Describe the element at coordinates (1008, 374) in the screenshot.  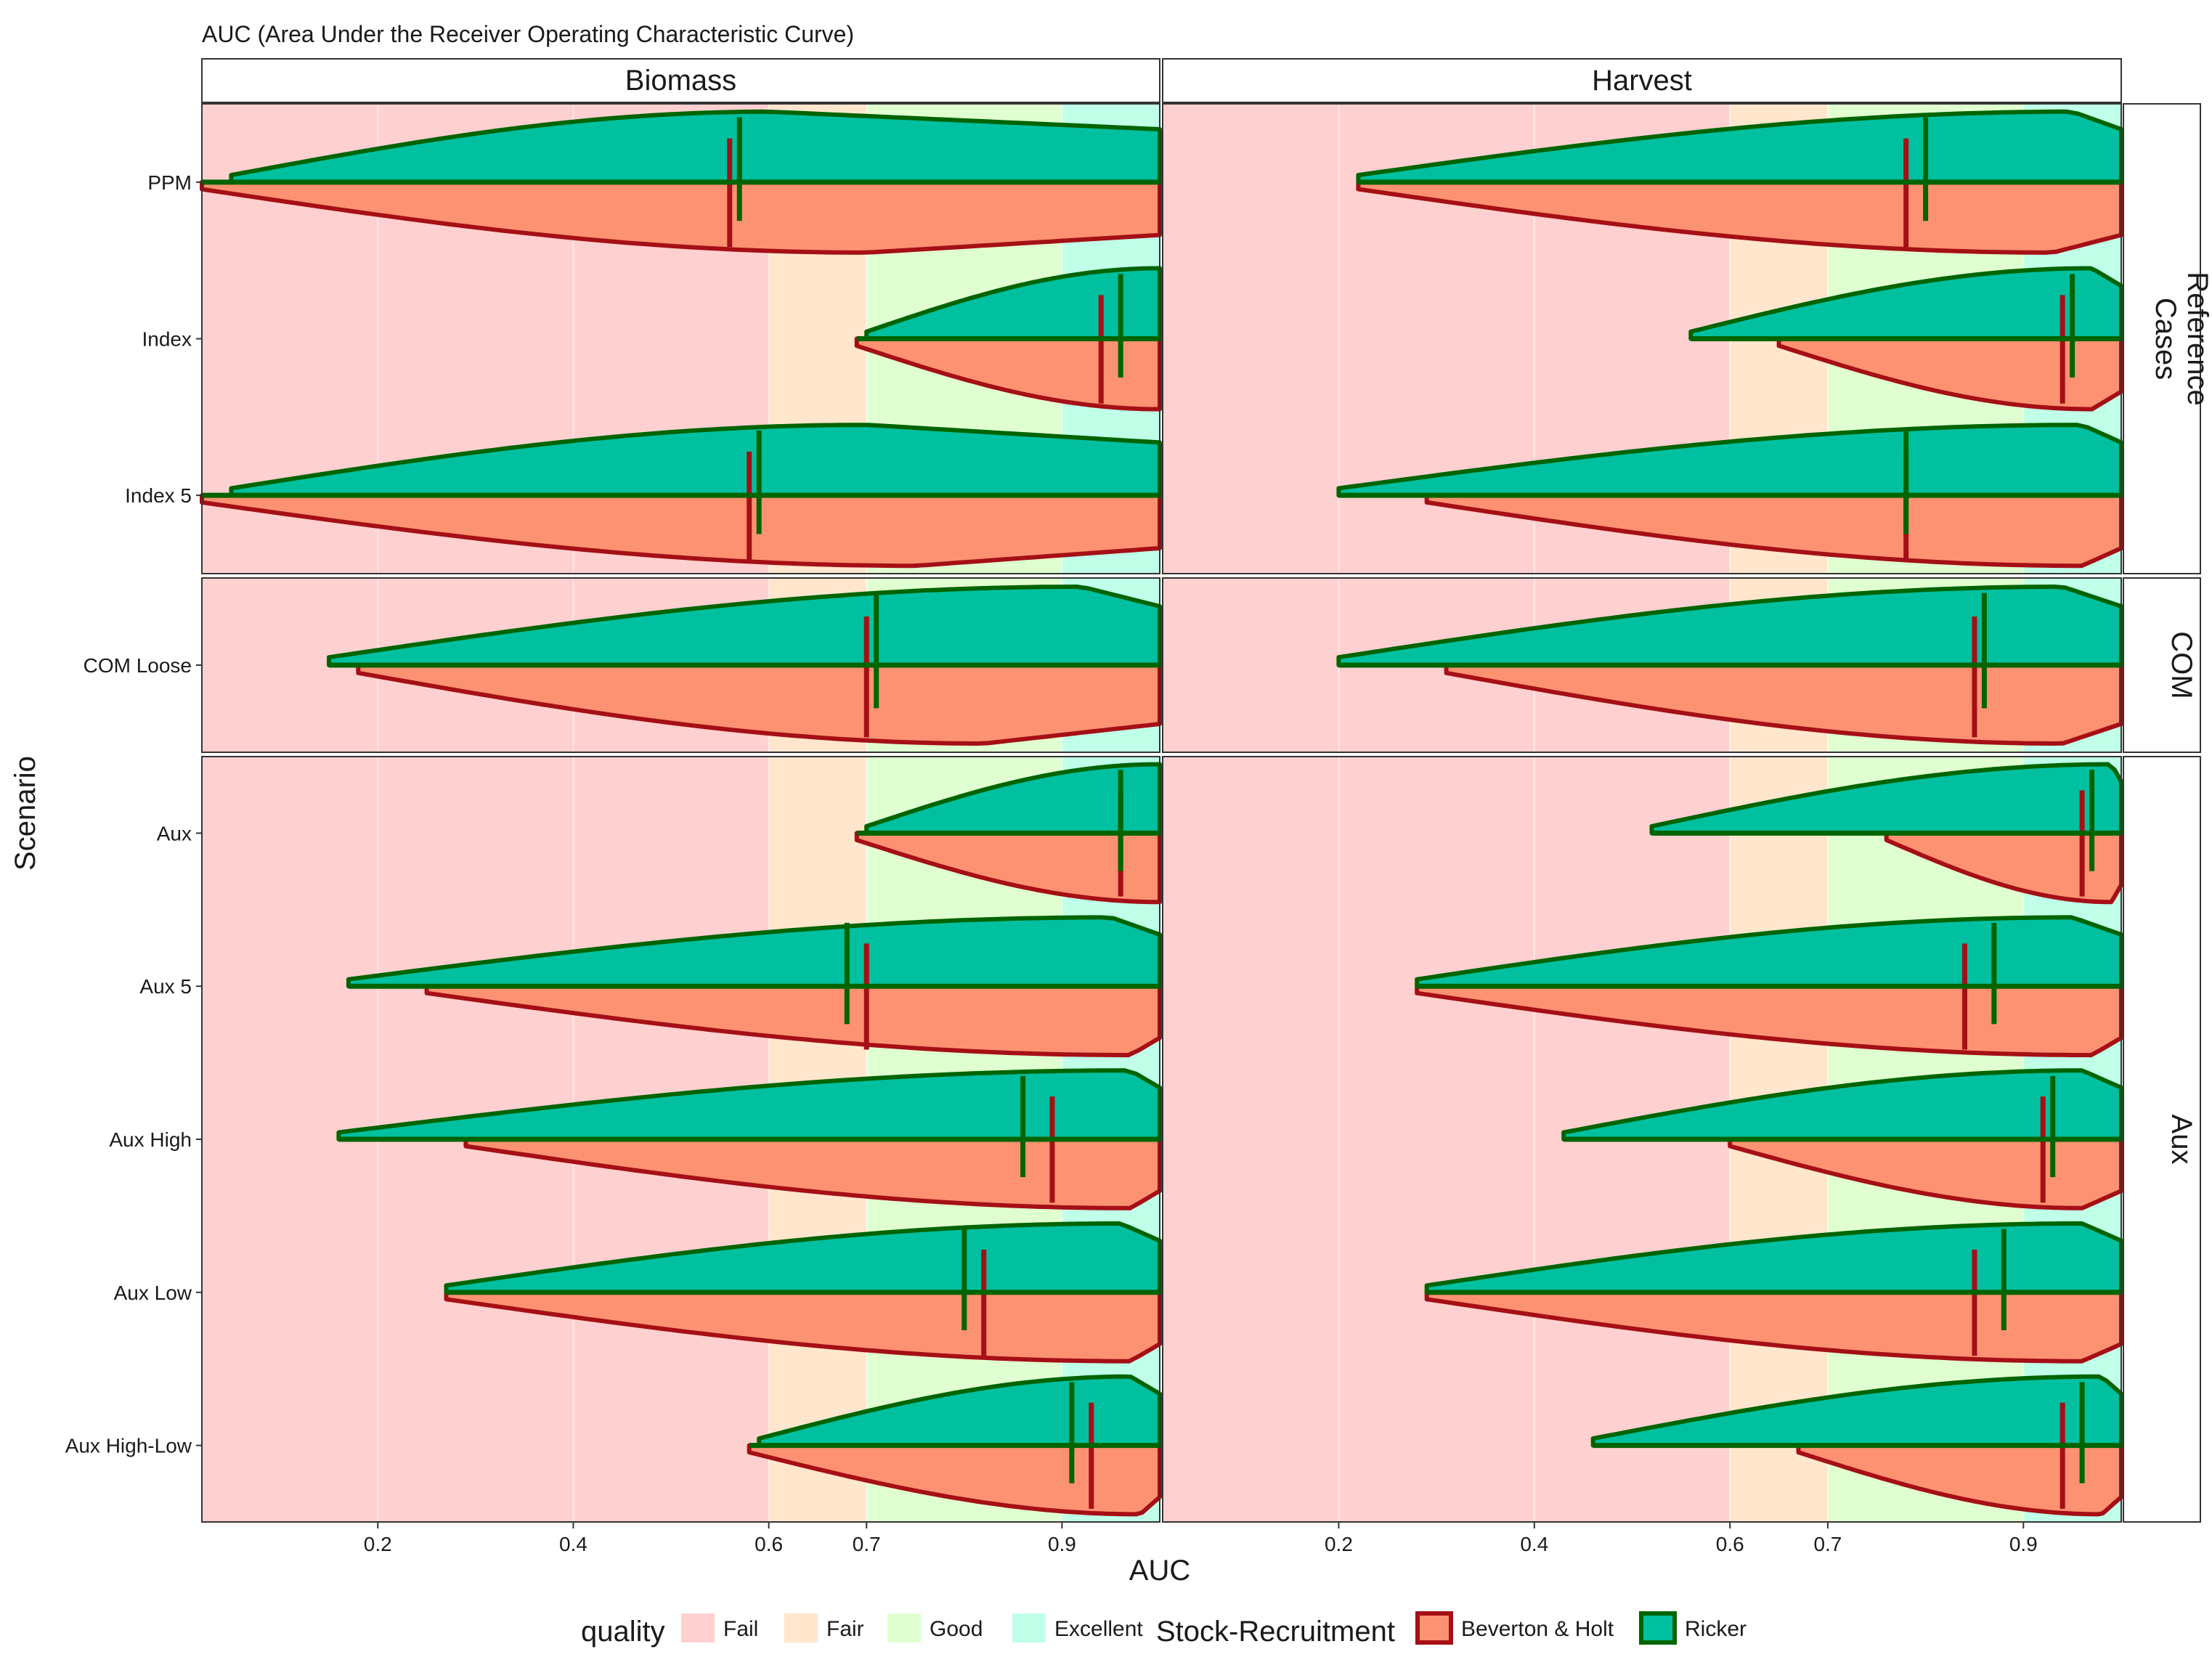
I see `violin-index-biomass-beverton-holt` at that location.